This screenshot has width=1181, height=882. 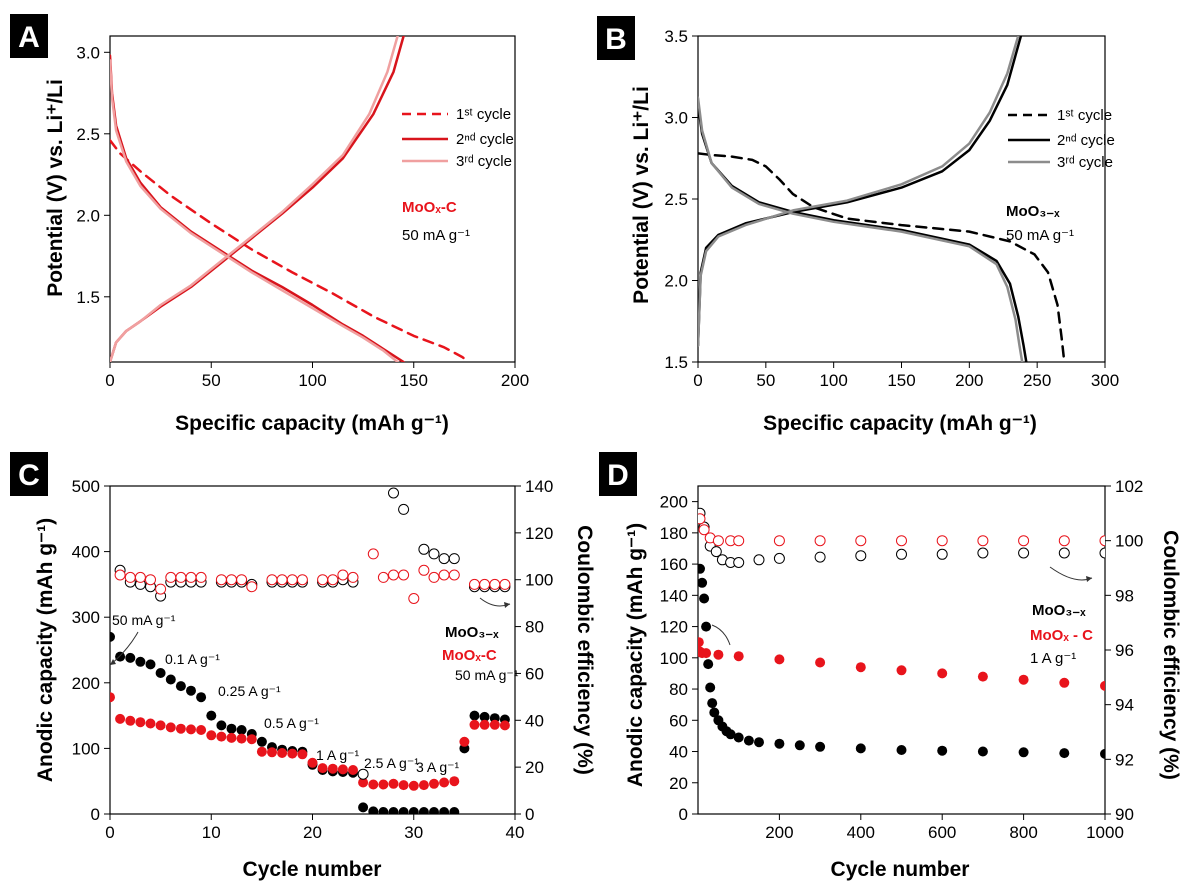 What do you see at coordinates (312, 869) in the screenshot?
I see `panel-c-xlabel: Cycle number` at bounding box center [312, 869].